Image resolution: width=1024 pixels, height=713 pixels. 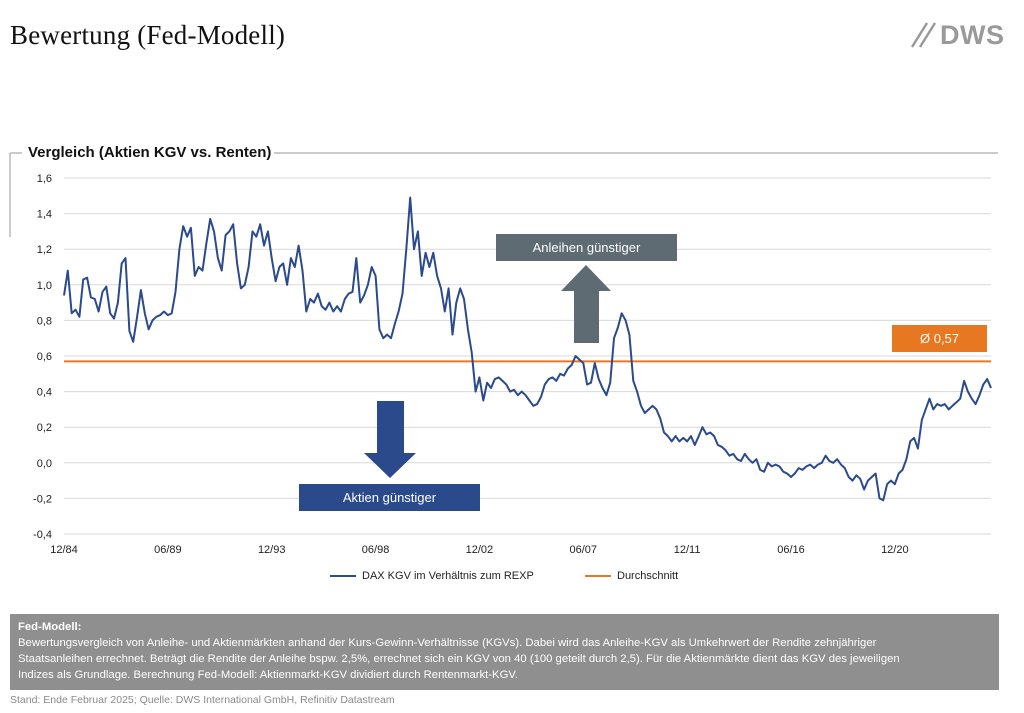 I want to click on legend-item-average: Durchschnitt, so click(x=631, y=576).